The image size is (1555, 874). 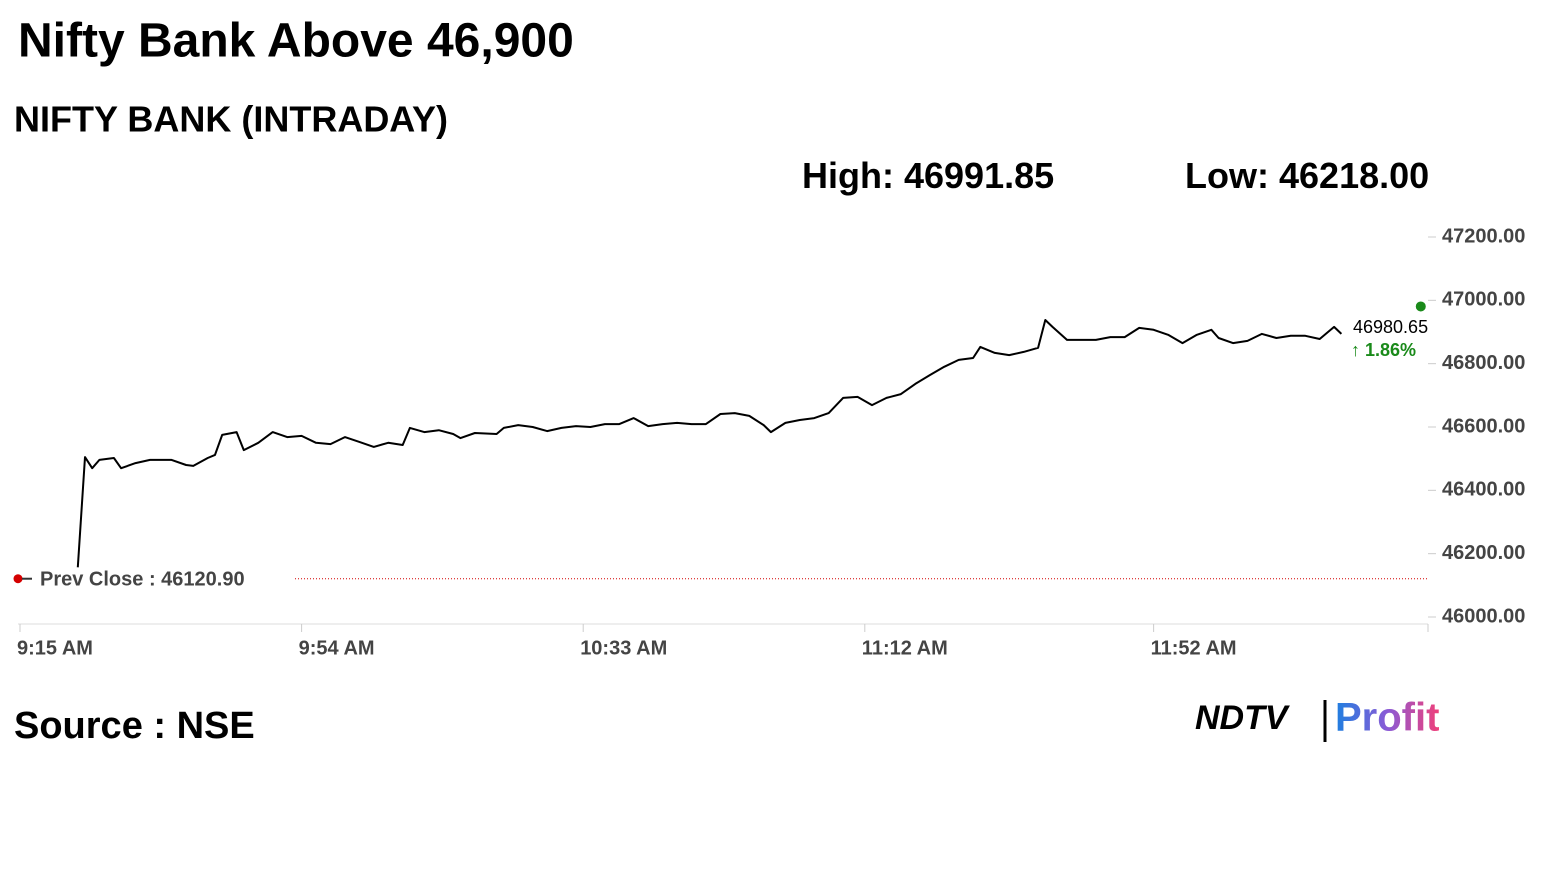 I want to click on change: ↑ 1.86%, so click(x=1383, y=350).